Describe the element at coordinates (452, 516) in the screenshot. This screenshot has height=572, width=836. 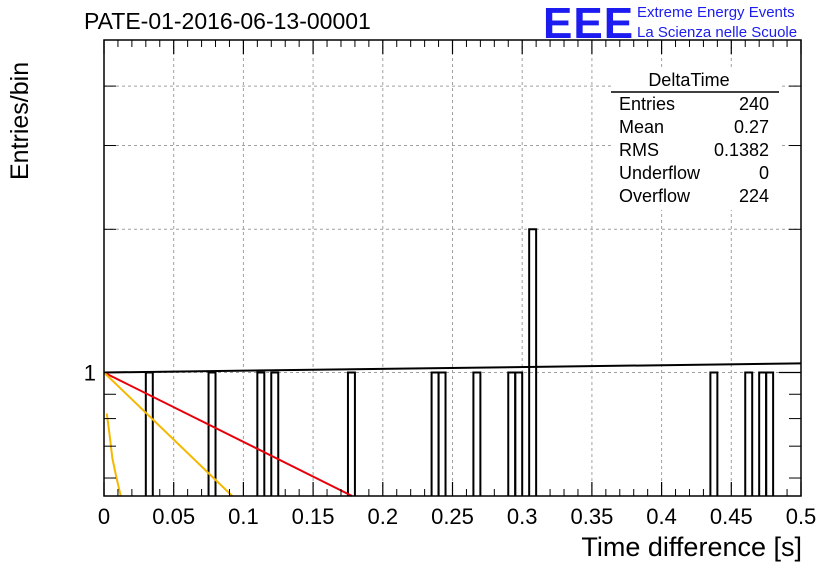
I see `x-tick-label: 0.25` at that location.